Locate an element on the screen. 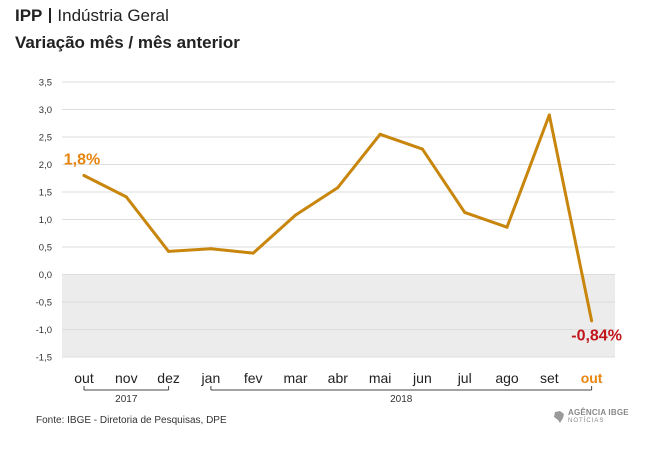 Image resolution: width=650 pixels, height=449 pixels. x-tick-label: fev is located at coordinates (253, 378).